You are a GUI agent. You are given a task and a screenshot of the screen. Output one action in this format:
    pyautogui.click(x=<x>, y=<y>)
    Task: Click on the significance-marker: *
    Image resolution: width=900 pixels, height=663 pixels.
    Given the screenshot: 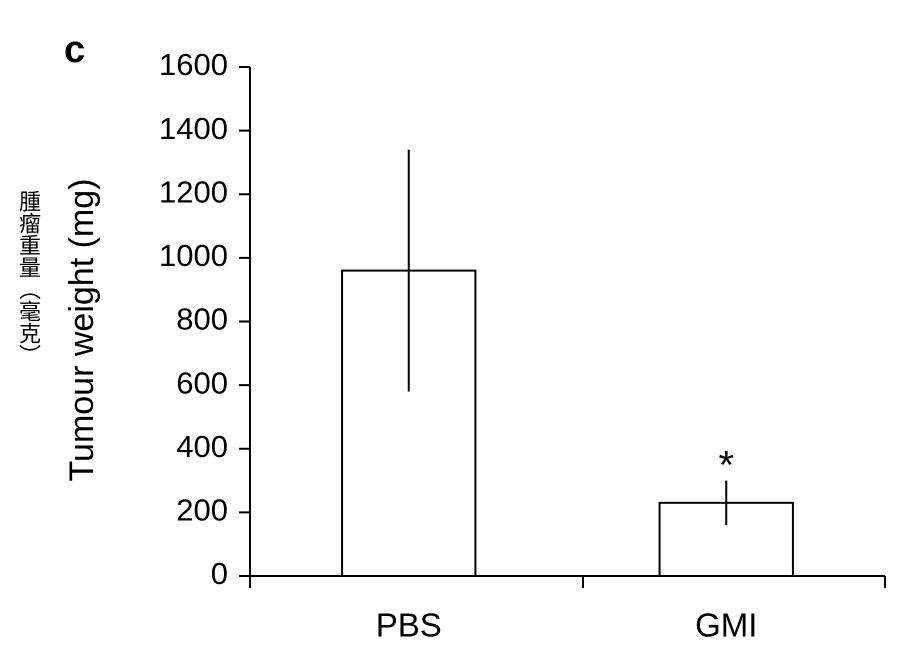 What is the action you would take?
    pyautogui.click(x=726, y=466)
    